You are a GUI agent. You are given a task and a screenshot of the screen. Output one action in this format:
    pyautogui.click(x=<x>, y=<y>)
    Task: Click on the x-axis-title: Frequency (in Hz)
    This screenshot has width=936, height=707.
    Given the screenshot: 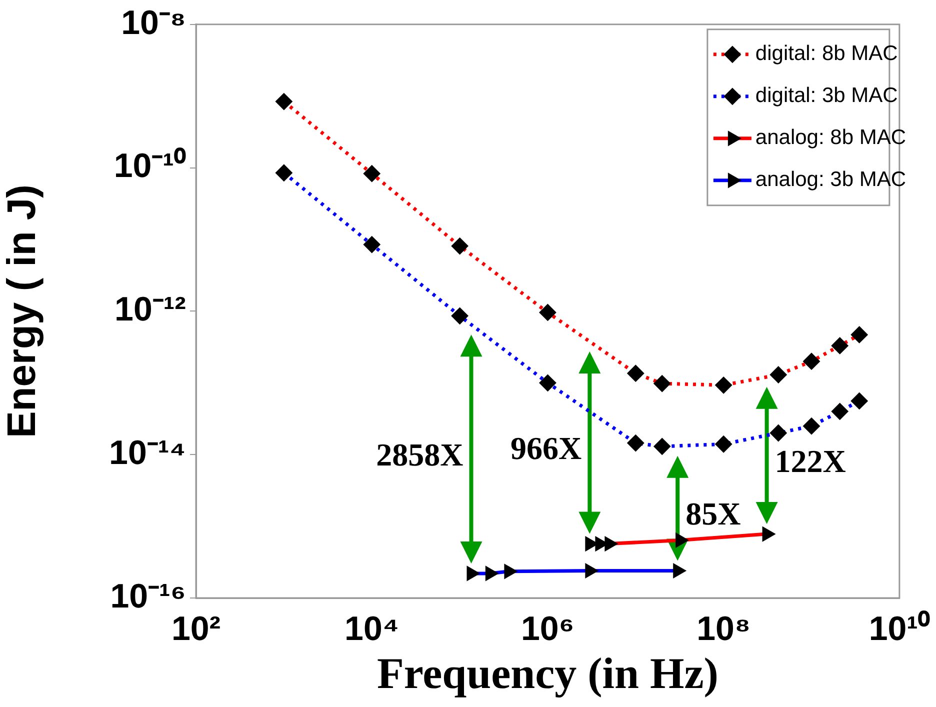 What is the action you would take?
    pyautogui.click(x=547, y=673)
    